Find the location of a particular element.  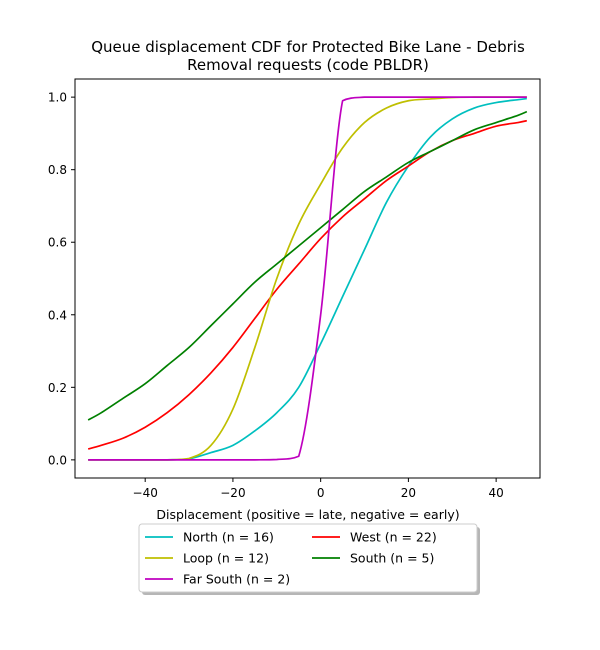

y-tick-label: 0.2 is located at coordinates (57, 388).